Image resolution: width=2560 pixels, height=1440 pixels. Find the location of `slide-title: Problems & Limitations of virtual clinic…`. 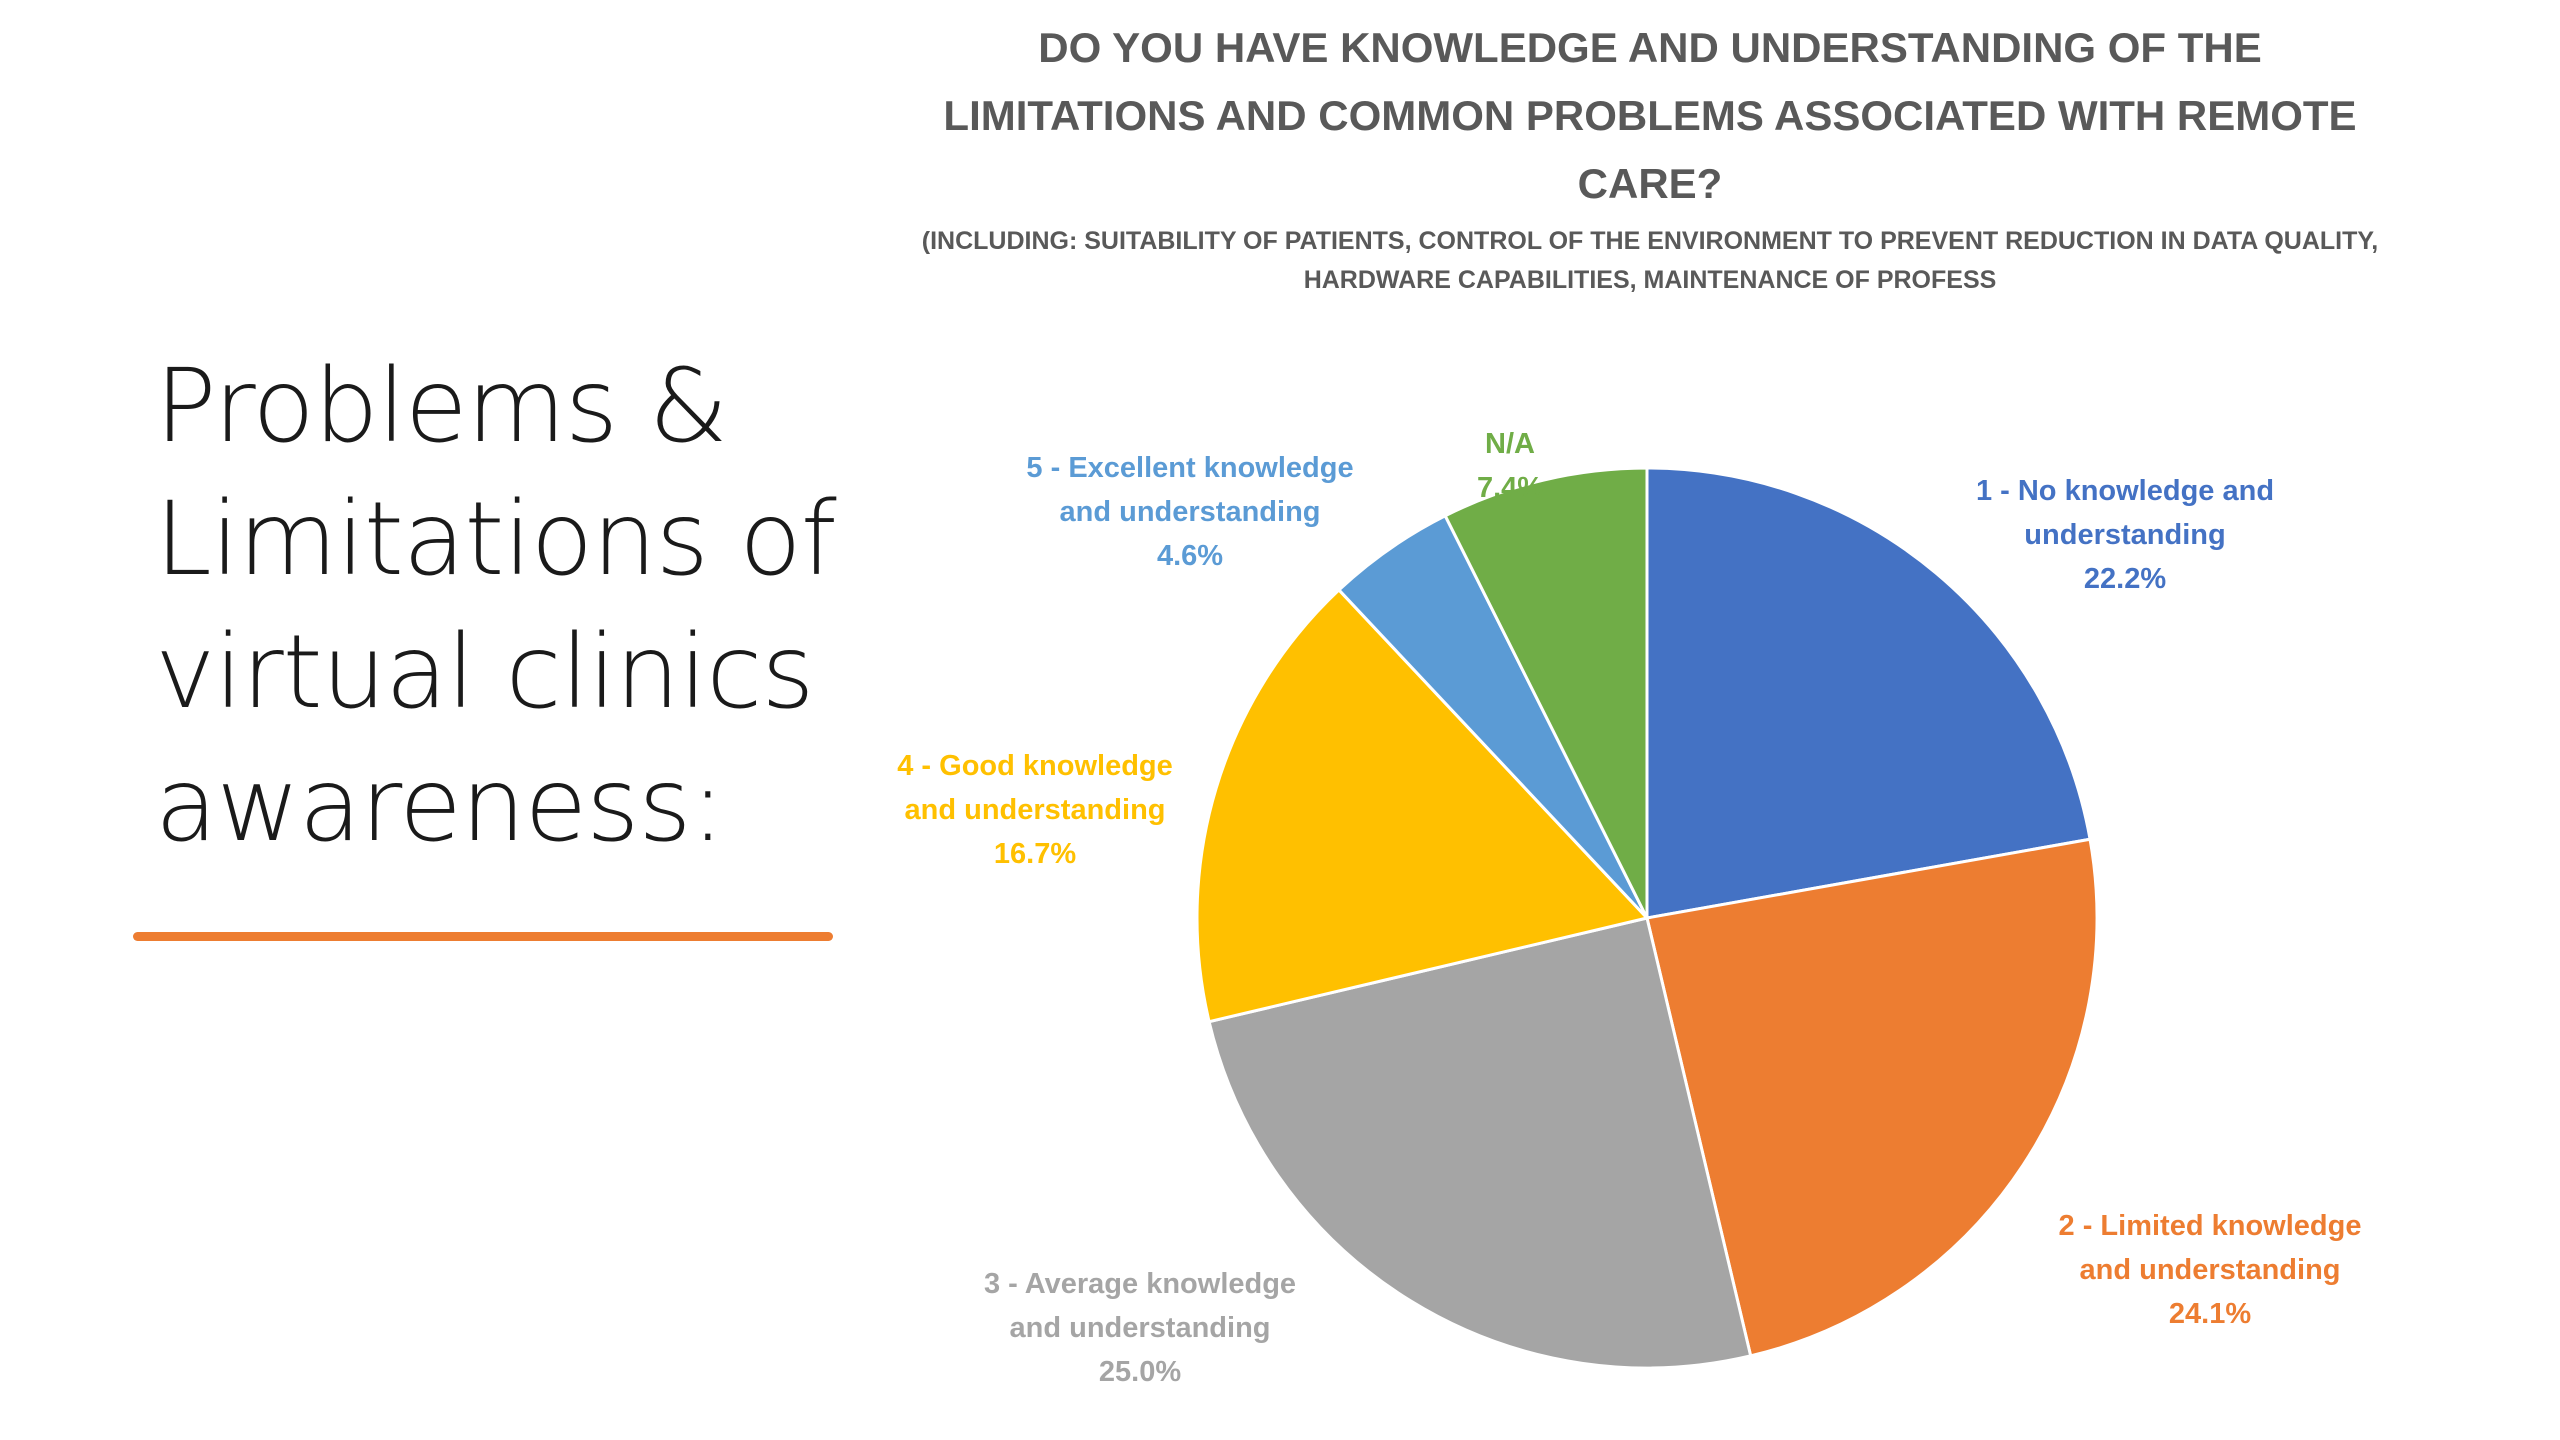

slide-title: Problems & Limitations of virtual clinic… is located at coordinates (496, 606).